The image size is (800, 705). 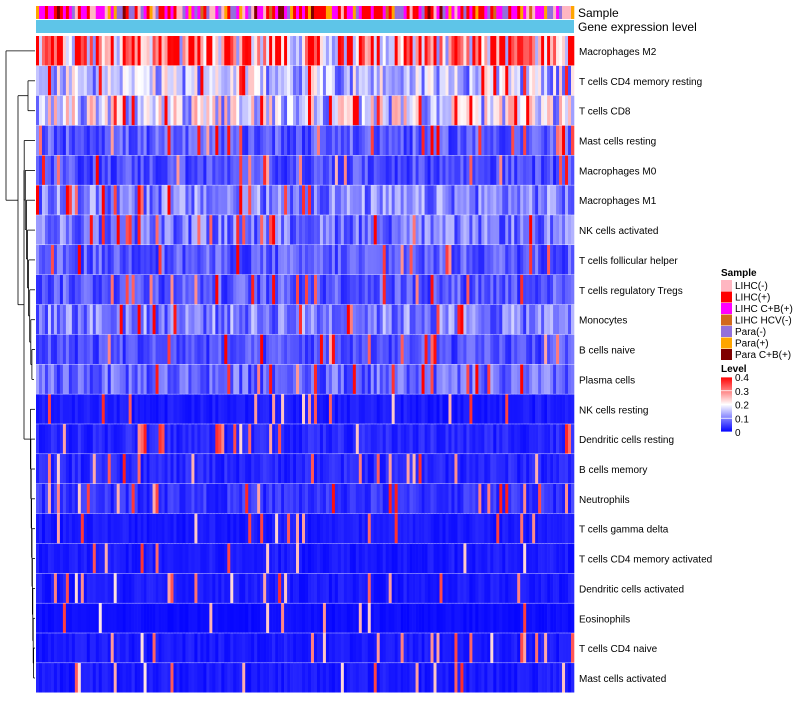 I want to click on level-legend-title: Level, so click(x=734, y=369).